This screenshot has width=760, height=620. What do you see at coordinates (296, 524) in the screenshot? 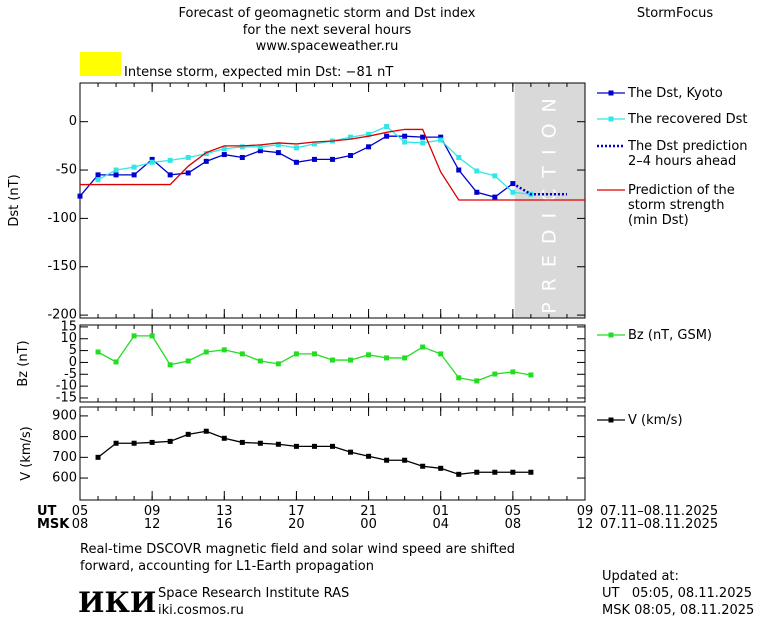
I see `x-tick-label-msk: 20` at bounding box center [296, 524].